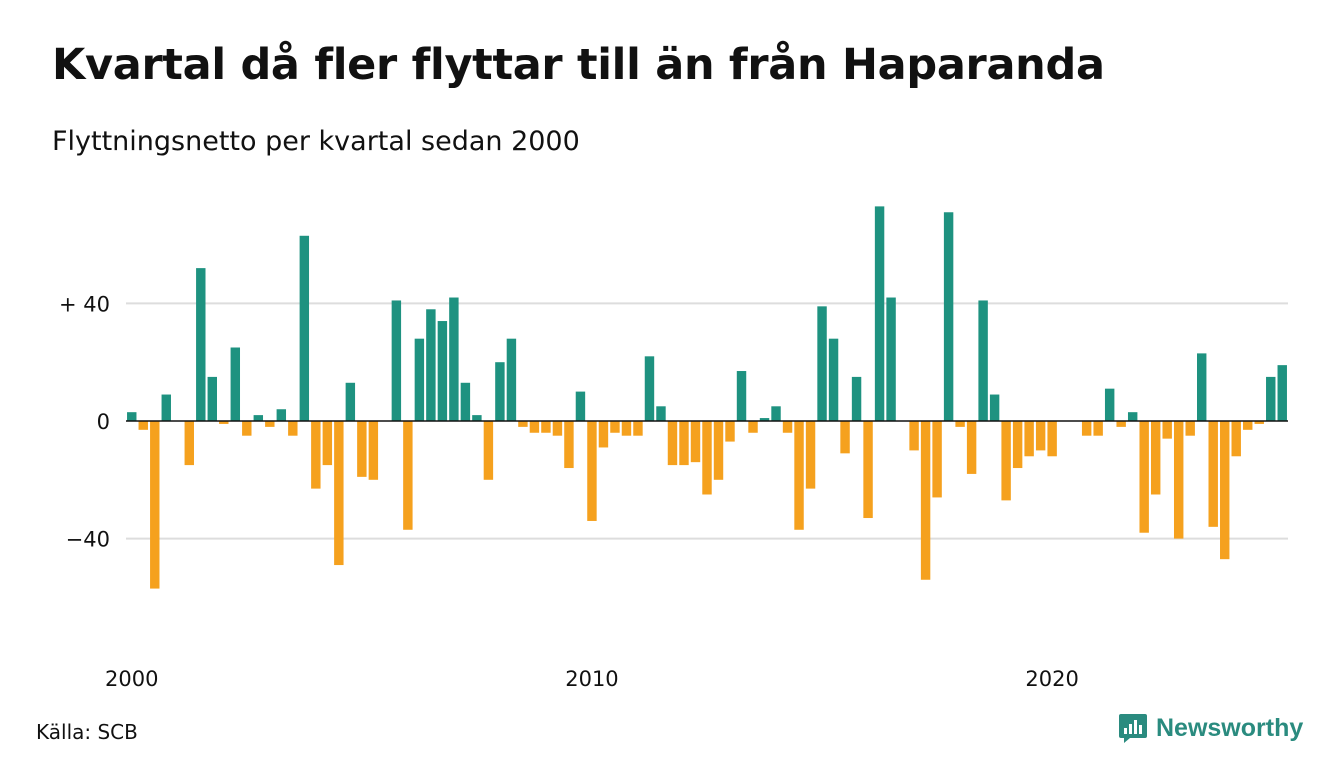 The height and width of the screenshot is (780, 1340). What do you see at coordinates (1230, 727) in the screenshot?
I see `brand-name: Newsworthy` at bounding box center [1230, 727].